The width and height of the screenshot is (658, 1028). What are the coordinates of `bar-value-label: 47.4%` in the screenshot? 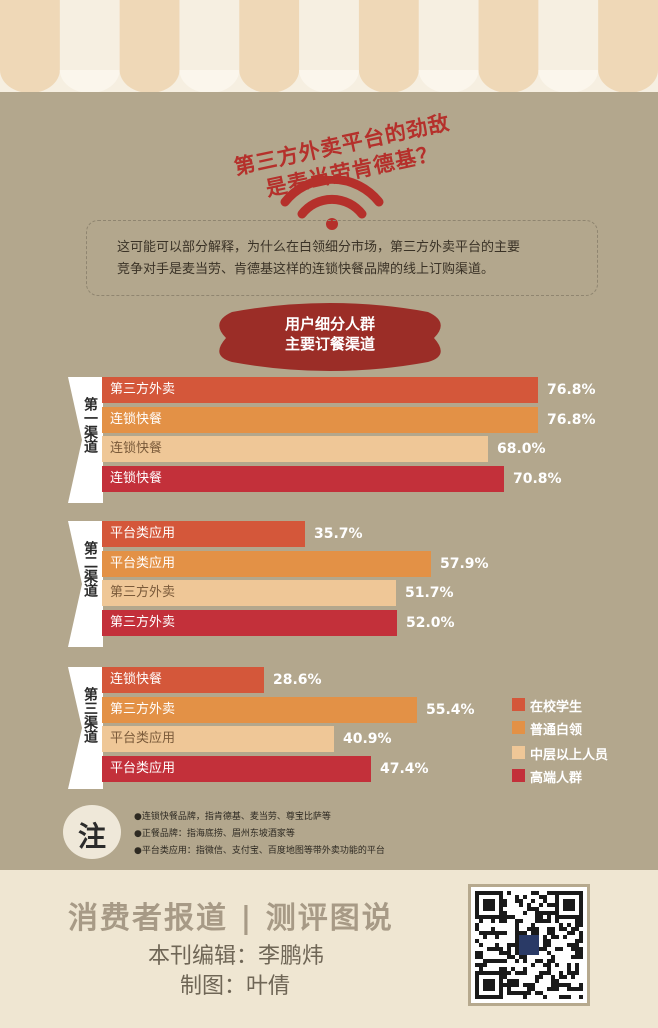 It's located at (404, 768).